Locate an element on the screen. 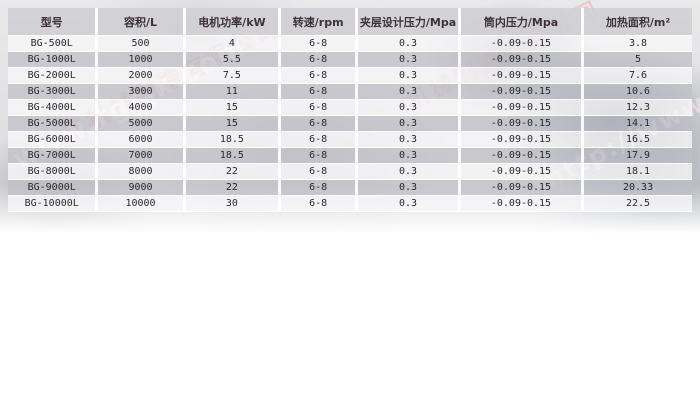  table-cell: 500 is located at coordinates (142, 44).